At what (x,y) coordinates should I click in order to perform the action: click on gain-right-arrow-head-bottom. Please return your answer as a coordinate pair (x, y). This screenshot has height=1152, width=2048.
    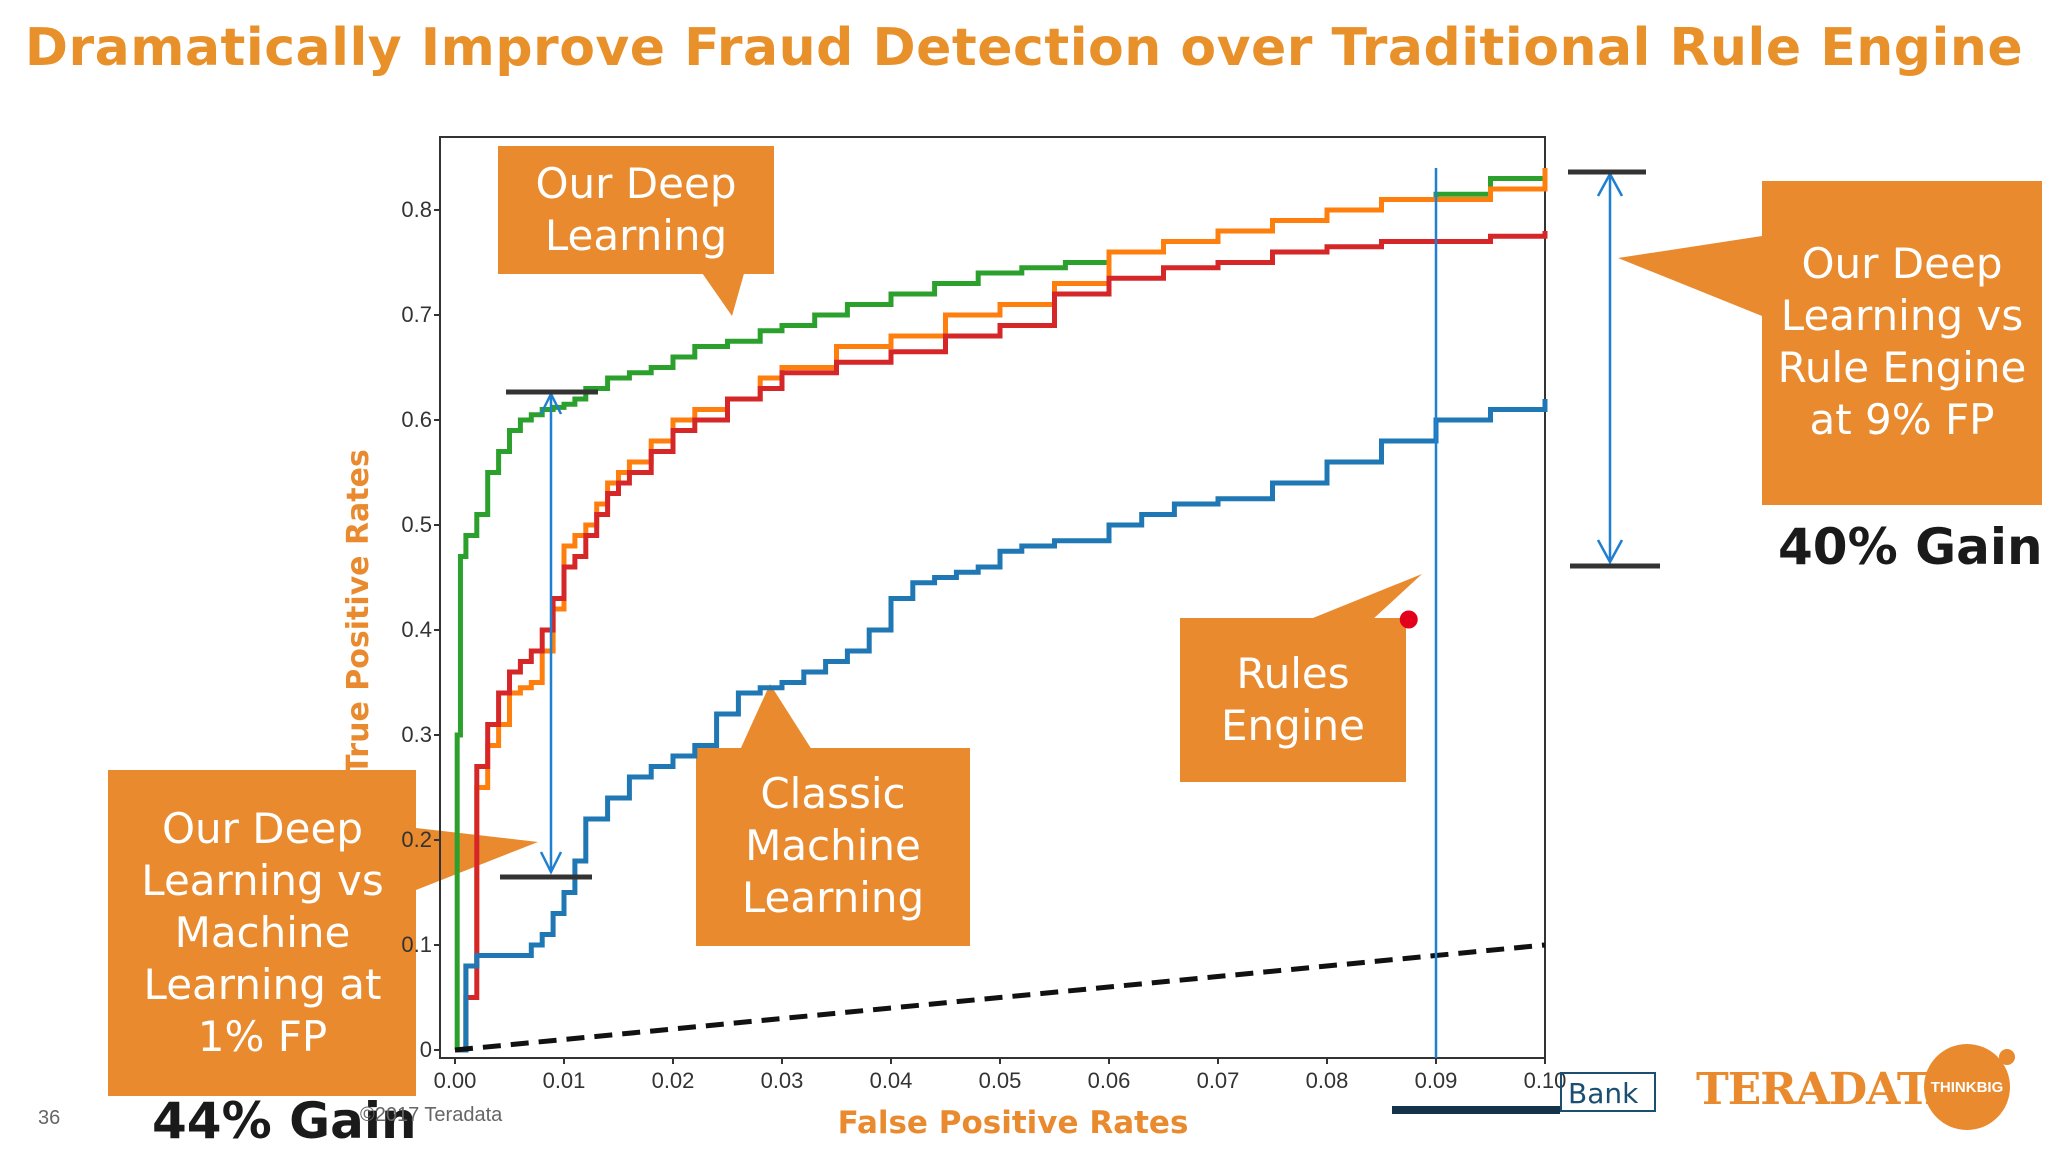
    Looking at the image, I should click on (1610, 552).